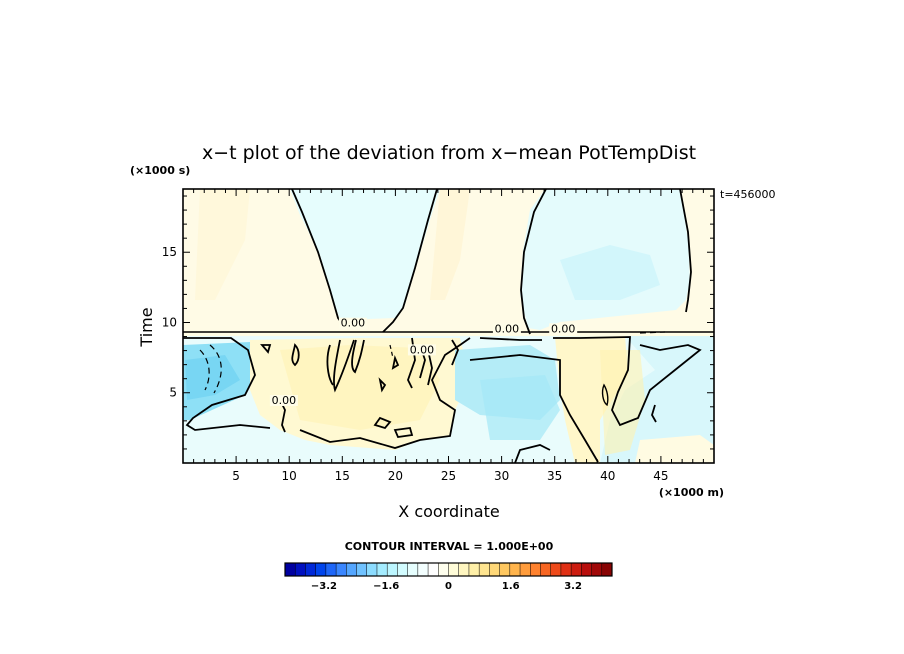  What do you see at coordinates (573, 586) in the screenshot?
I see `colorbar-tick-label: 3.2` at bounding box center [573, 586].